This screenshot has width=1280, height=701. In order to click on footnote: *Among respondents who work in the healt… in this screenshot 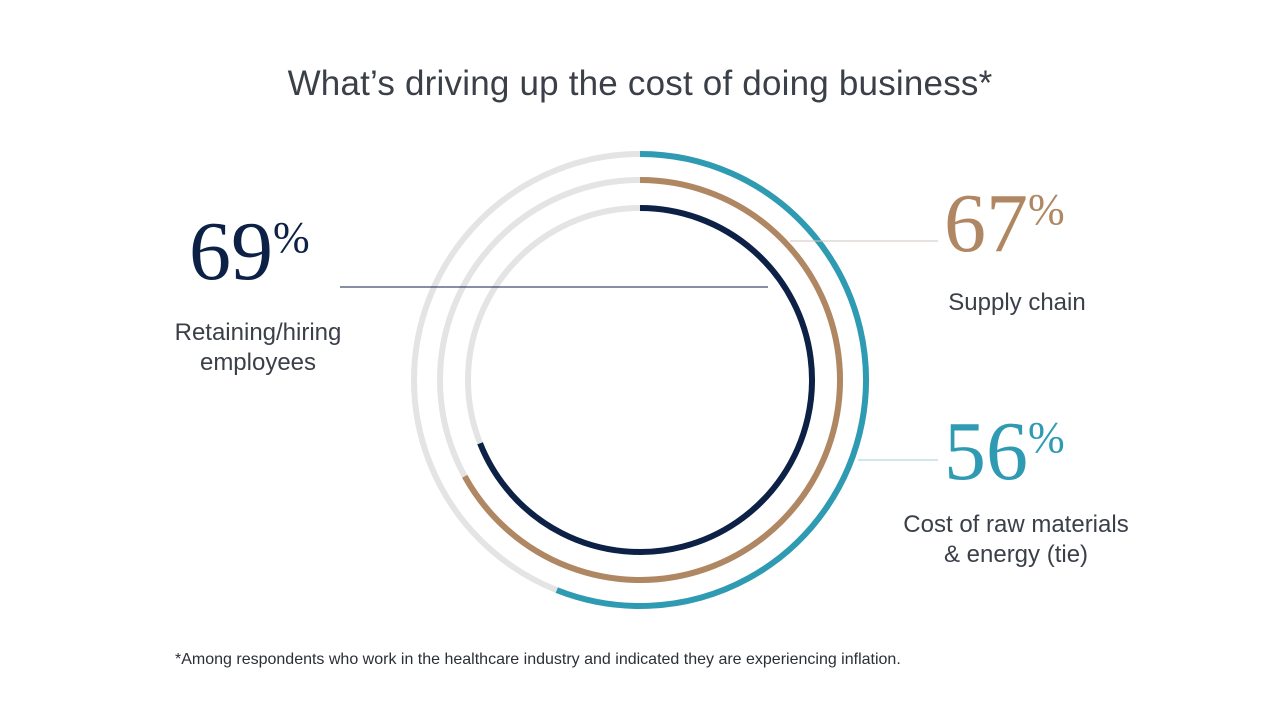, I will do `click(538, 659)`.